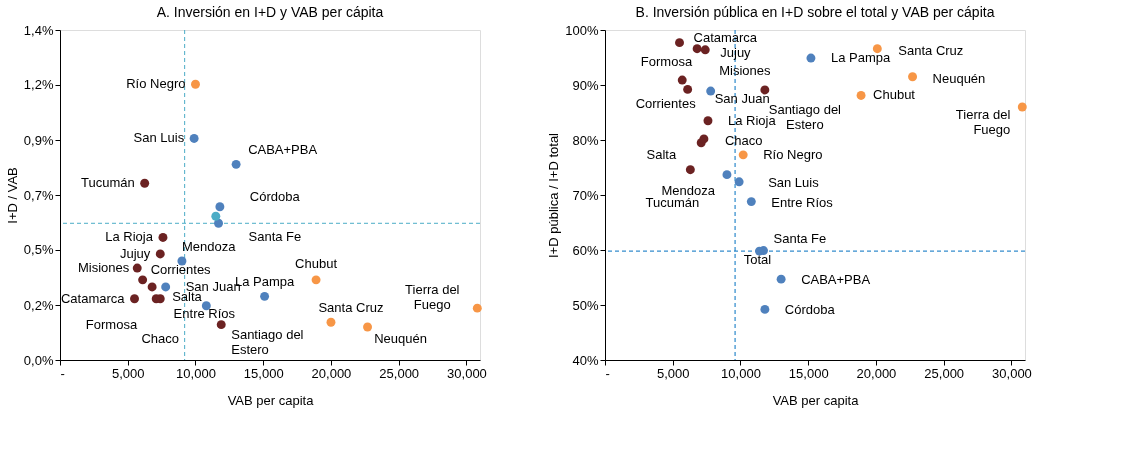 This screenshot has height=450, width=1129. Describe the element at coordinates (585, 305) in the screenshot. I see `y-tick-label: 50%` at that location.